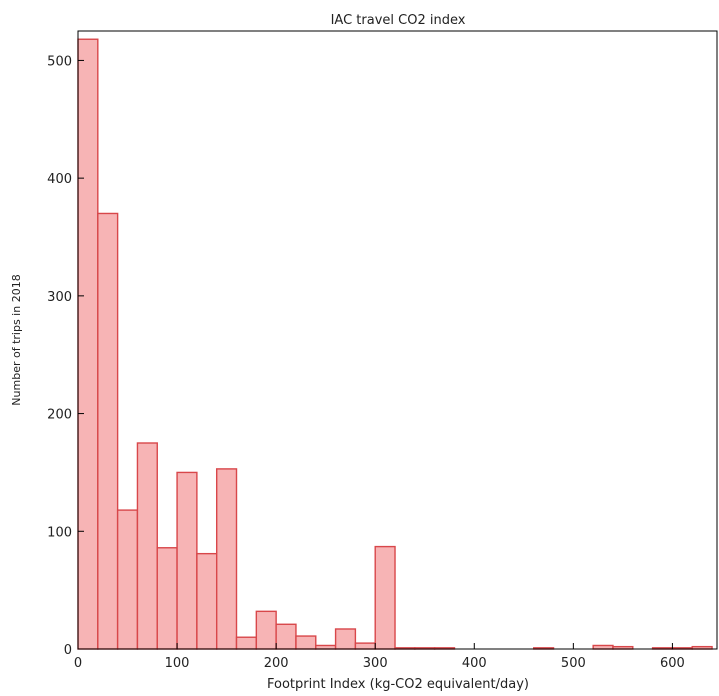 This screenshot has width=719, height=696. What do you see at coordinates (398, 684) in the screenshot?
I see `x-axis-label: Footprint Index (kg-CO2 equivalent/day)` at bounding box center [398, 684].